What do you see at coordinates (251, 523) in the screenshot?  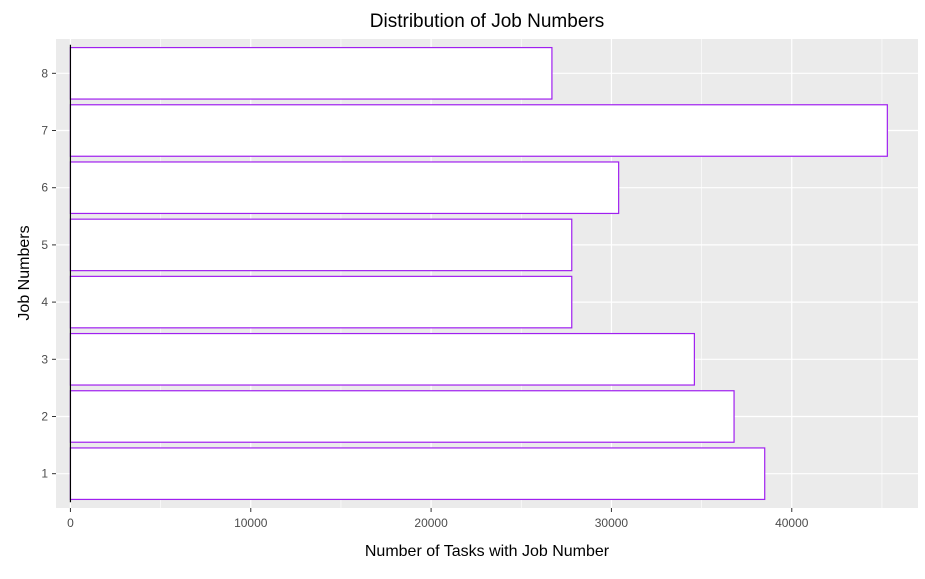 I see `x-tick-label: 10000` at bounding box center [251, 523].